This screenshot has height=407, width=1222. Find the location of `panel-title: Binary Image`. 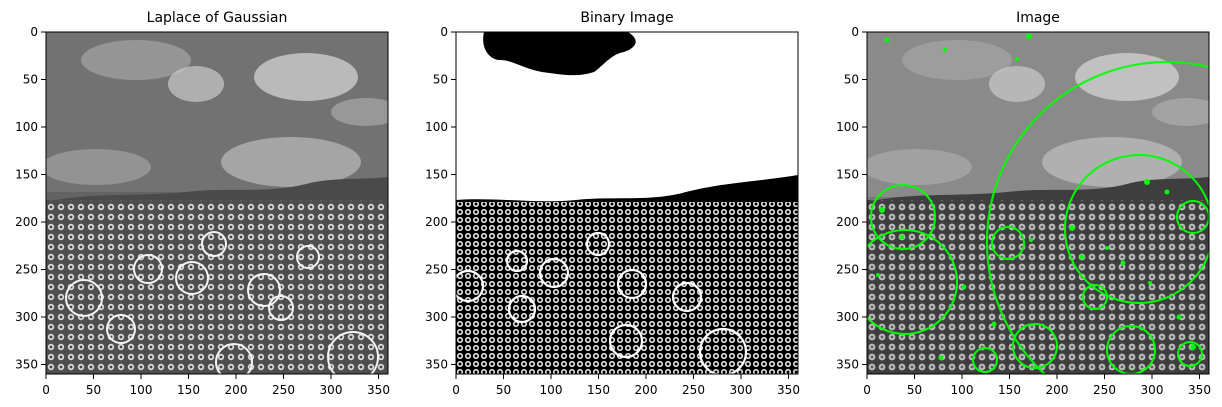

panel-title: Binary Image is located at coordinates (626, 18).